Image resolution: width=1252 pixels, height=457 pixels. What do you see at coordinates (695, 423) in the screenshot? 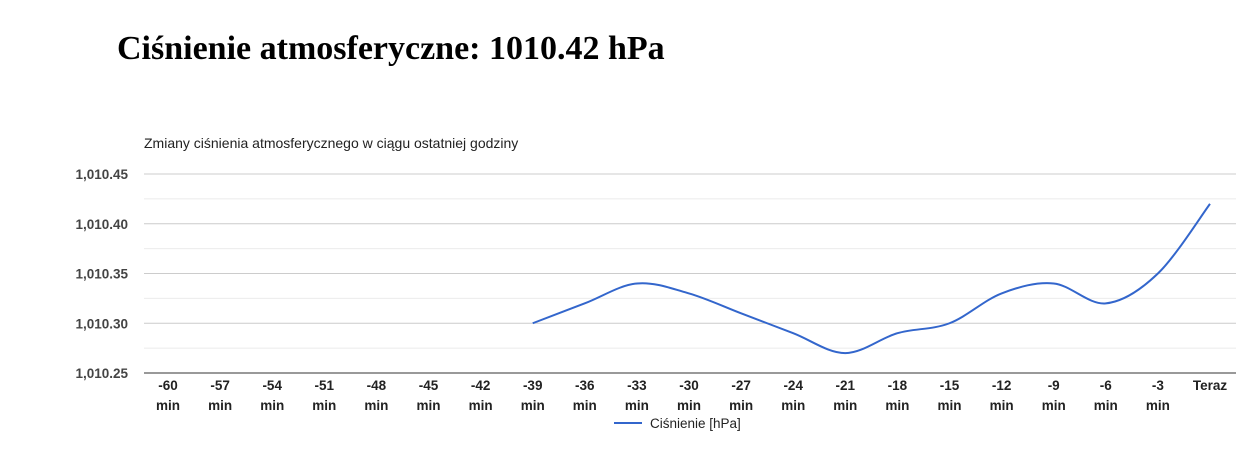
I see `legend-label: Ciśnienie [hPa]` at bounding box center [695, 423].